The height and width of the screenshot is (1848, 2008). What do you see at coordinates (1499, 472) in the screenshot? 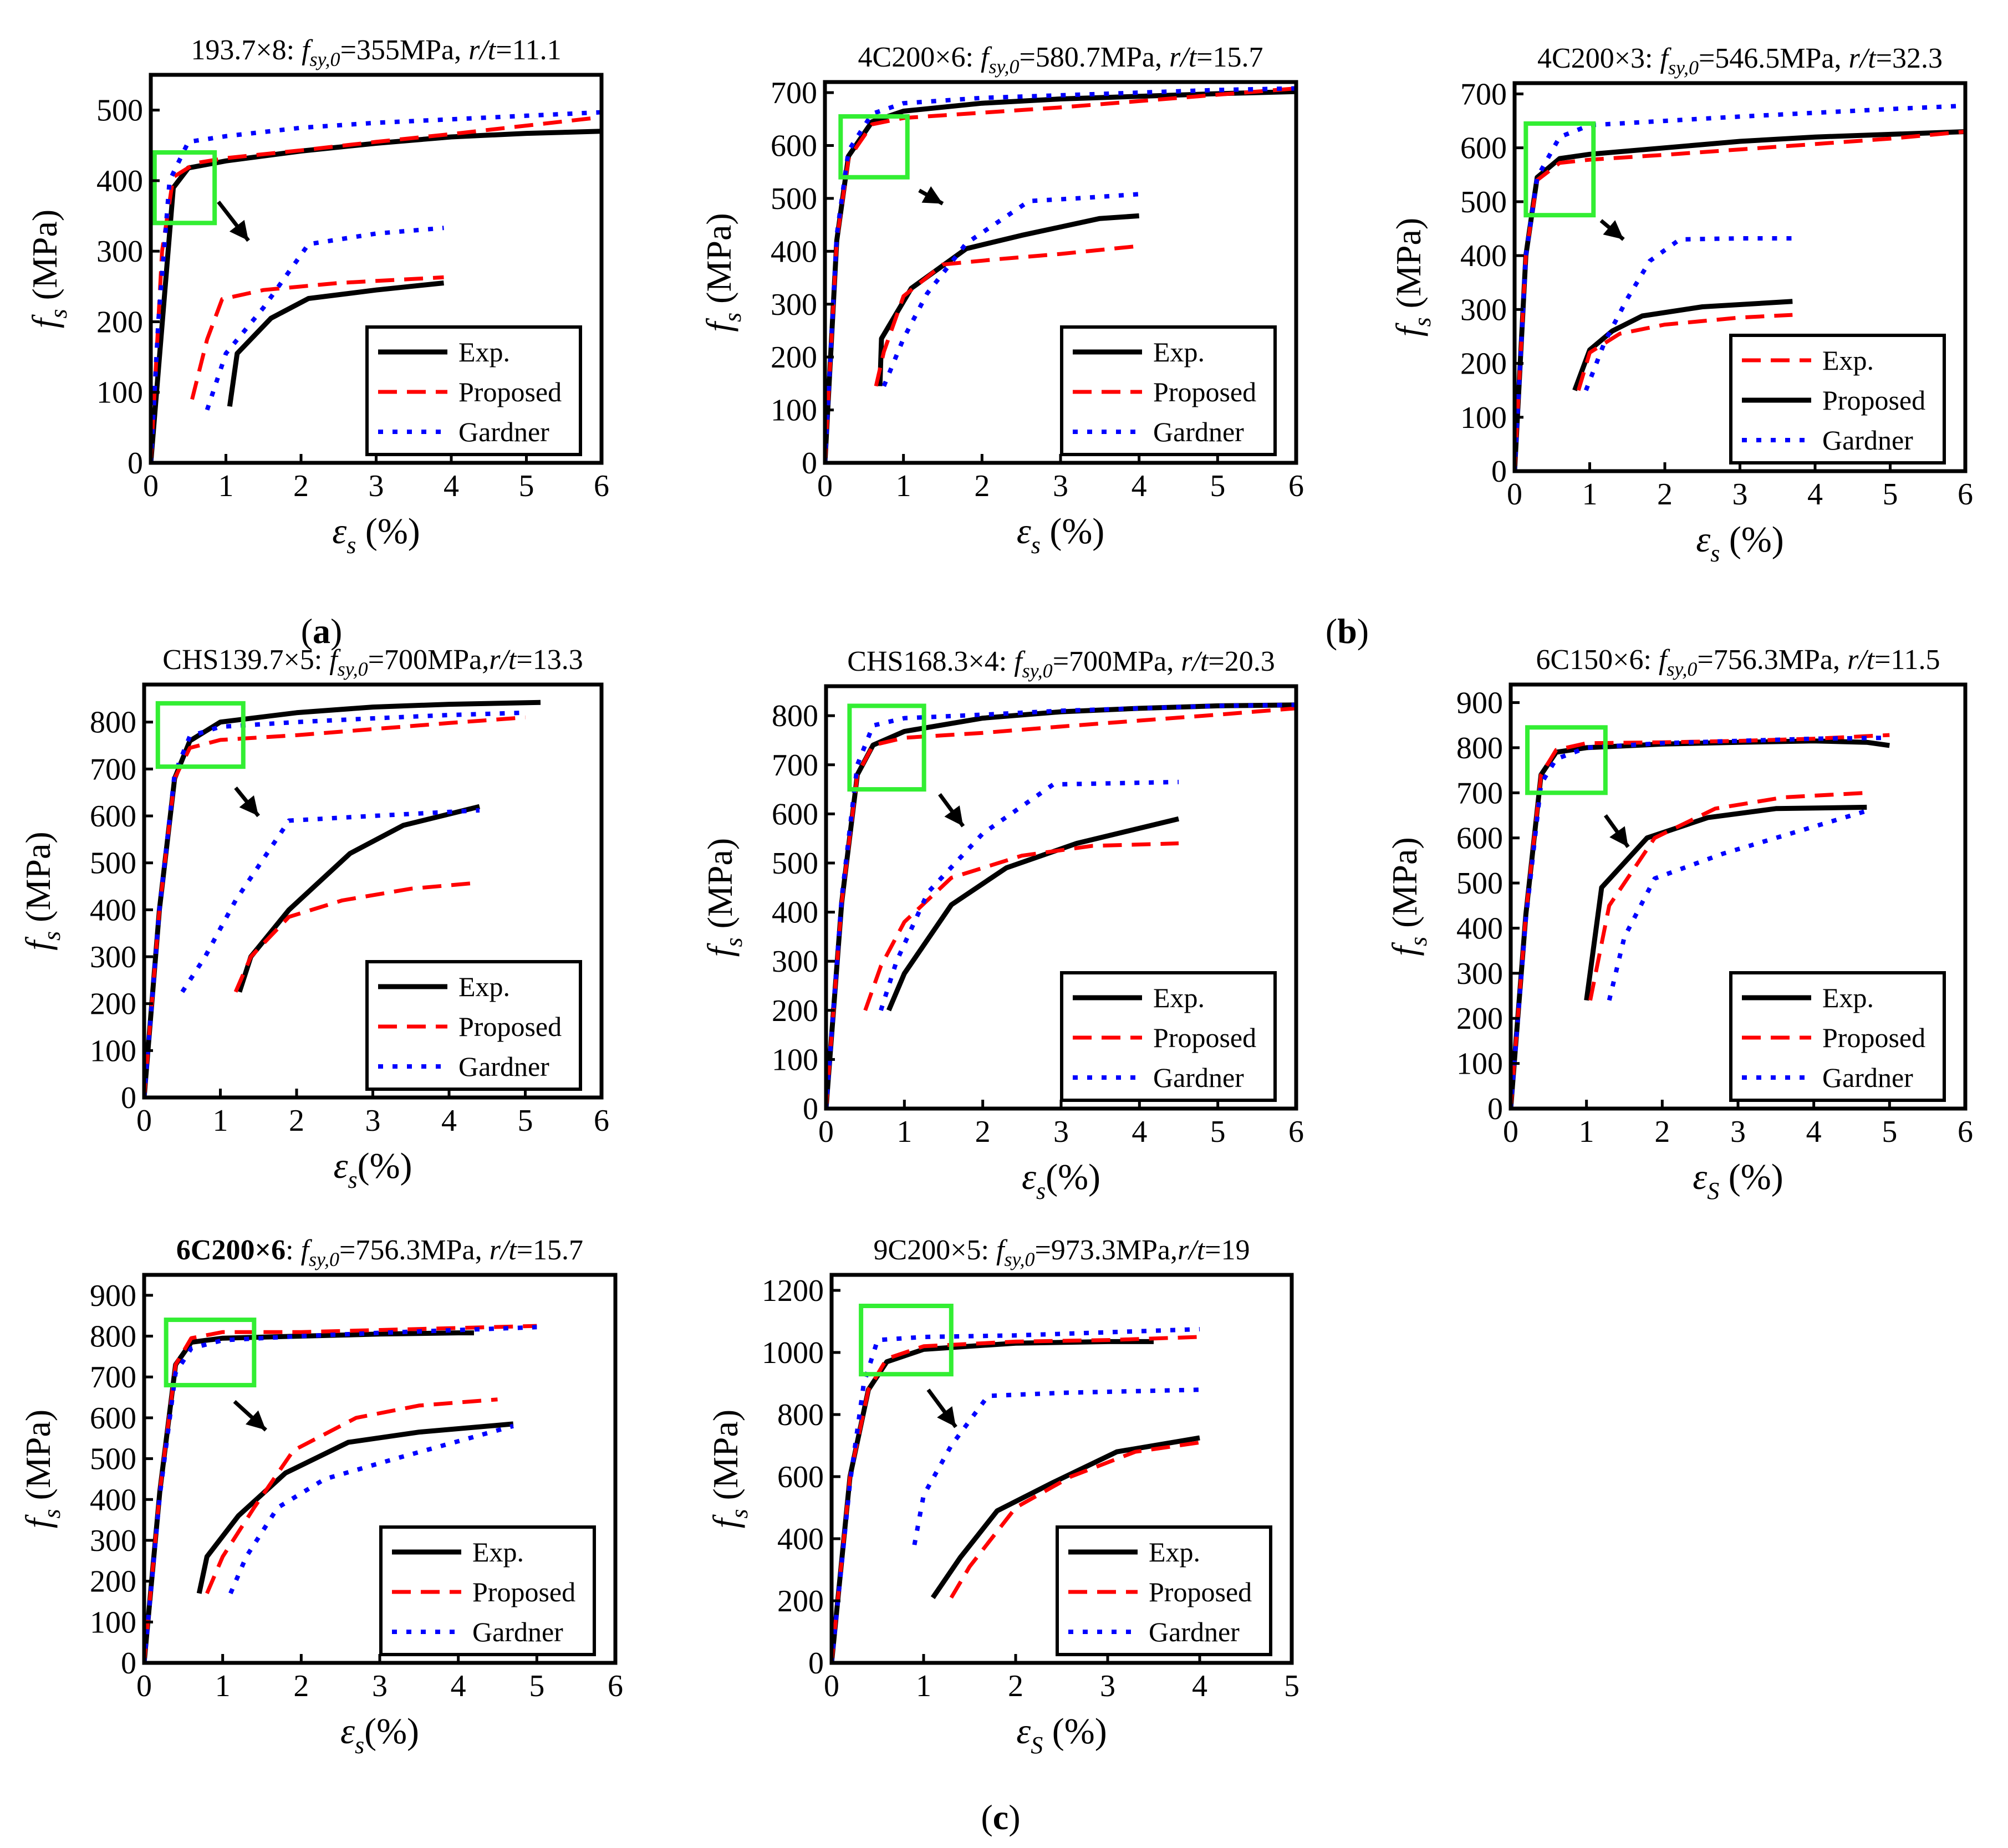
I see `y-tick-label: 0` at bounding box center [1499, 472].